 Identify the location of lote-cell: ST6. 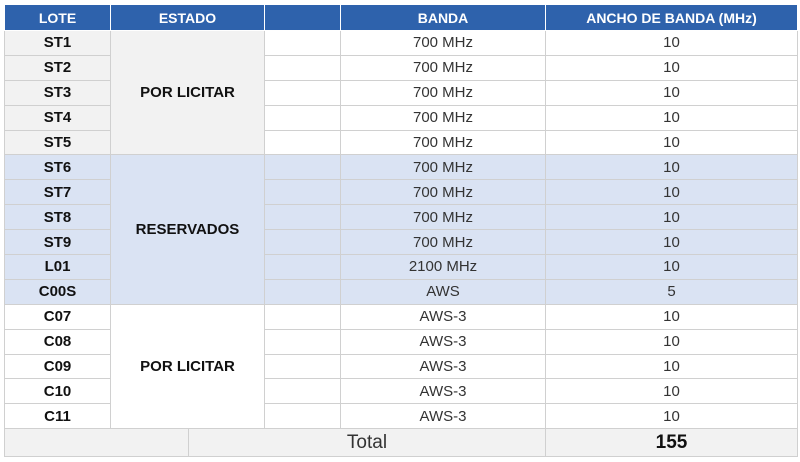
(57, 167).